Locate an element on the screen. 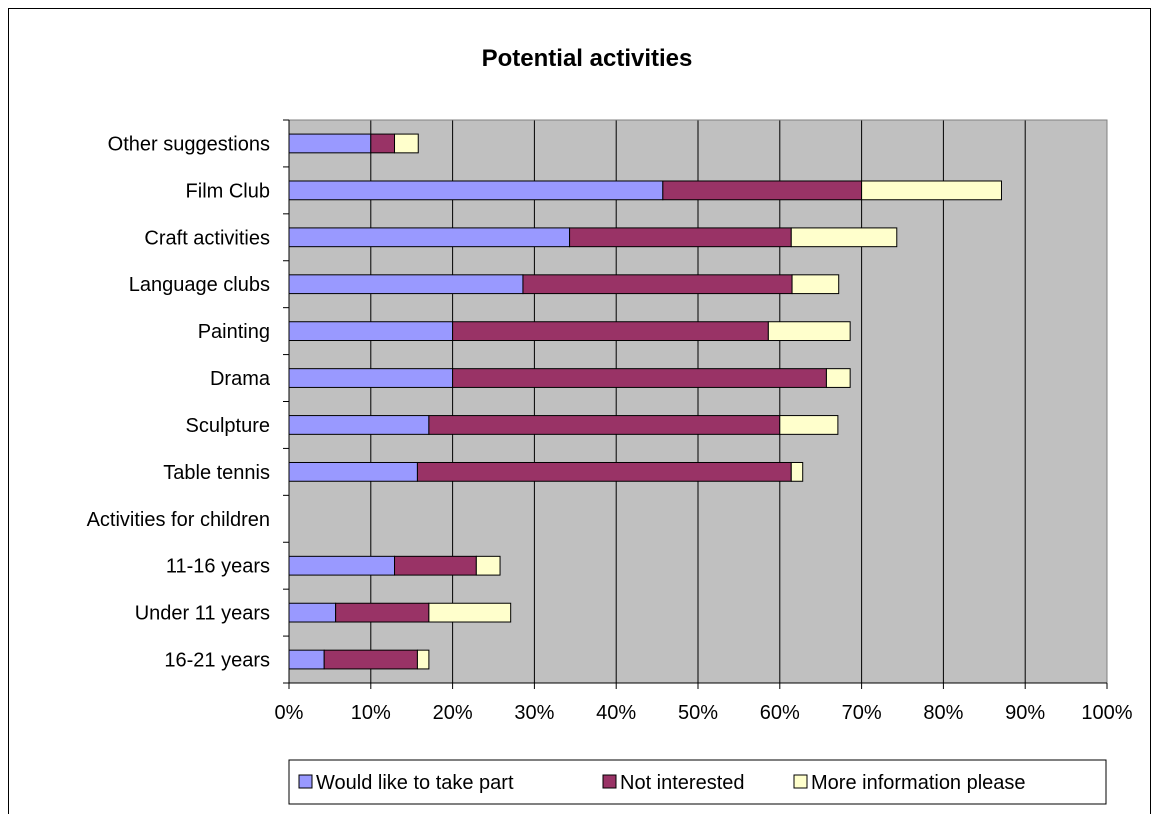 This screenshot has width=1153, height=814. category-label: Film Club is located at coordinates (228, 191).